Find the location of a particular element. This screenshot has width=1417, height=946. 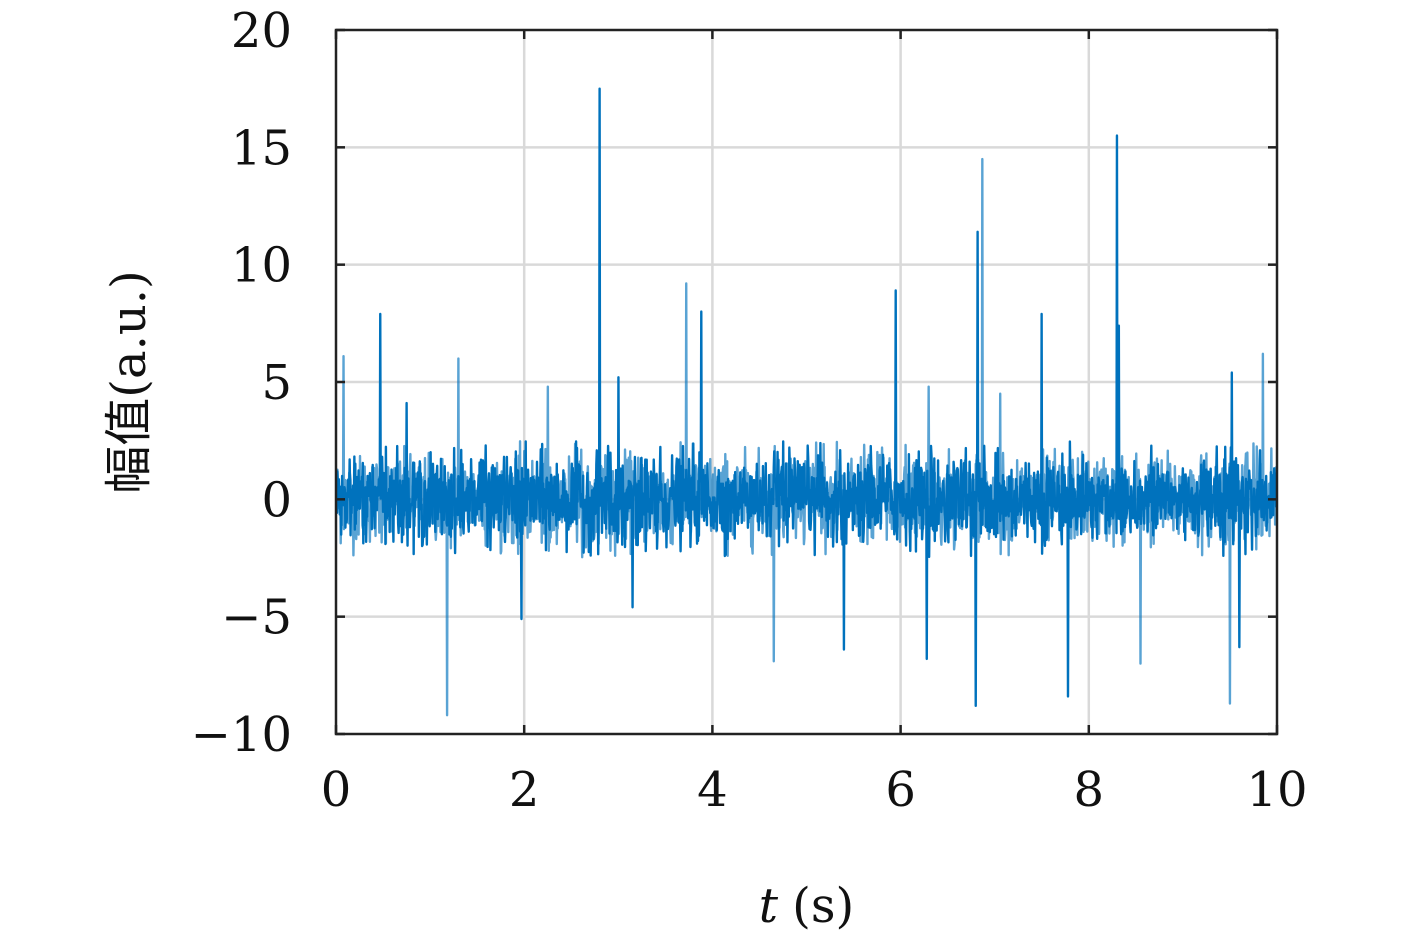

y-tick-label: 20 is located at coordinates (261, 31).